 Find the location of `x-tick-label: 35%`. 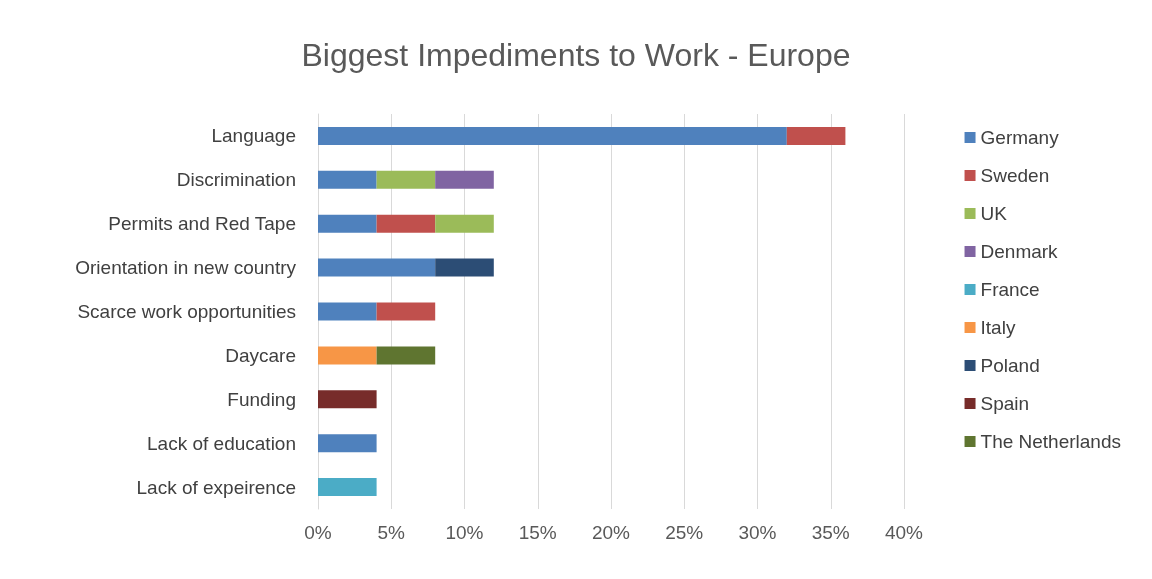

x-tick-label: 35% is located at coordinates (830, 532).